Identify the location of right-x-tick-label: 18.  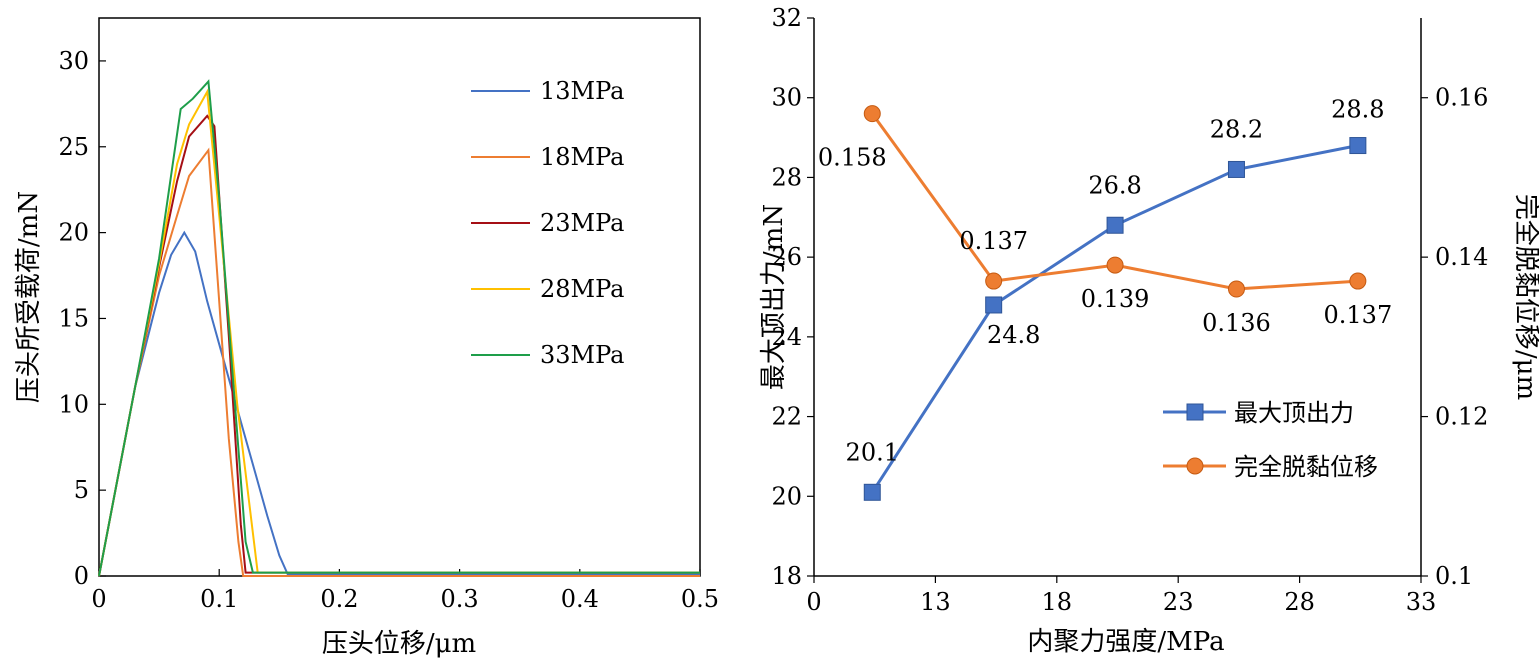
(1057, 602).